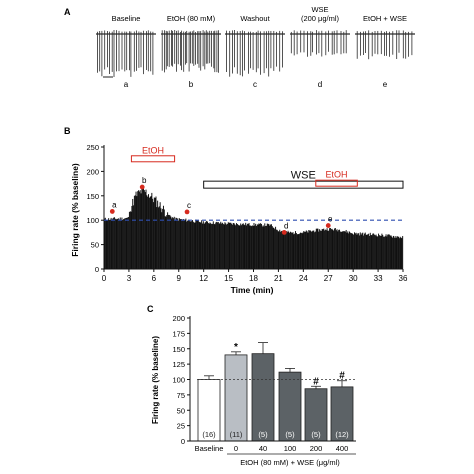 This screenshot has width=474, height=474. What do you see at coordinates (187, 212) in the screenshot?
I see `timepoint-marker-c` at bounding box center [187, 212].